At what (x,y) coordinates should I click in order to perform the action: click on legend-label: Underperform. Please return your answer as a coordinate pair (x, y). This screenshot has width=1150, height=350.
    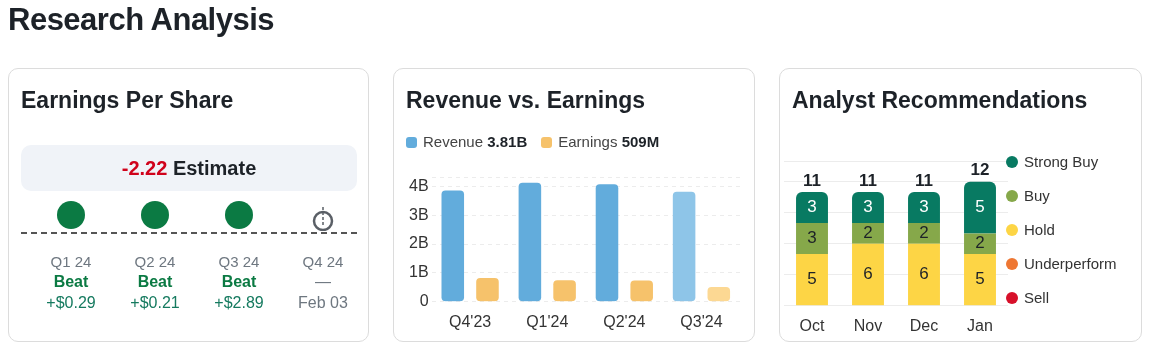
    Looking at the image, I should click on (1070, 264).